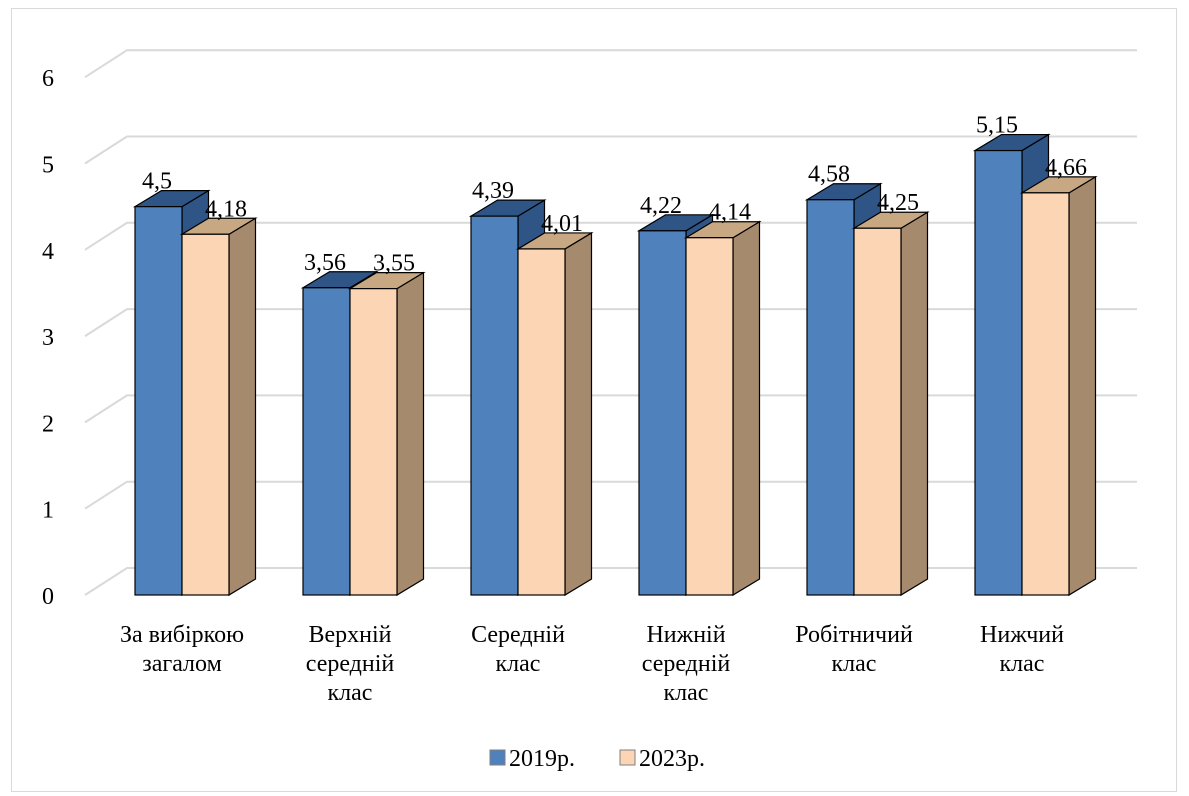  Describe the element at coordinates (686, 664) in the screenshot. I see `category-label: Нижній середній клас` at that location.